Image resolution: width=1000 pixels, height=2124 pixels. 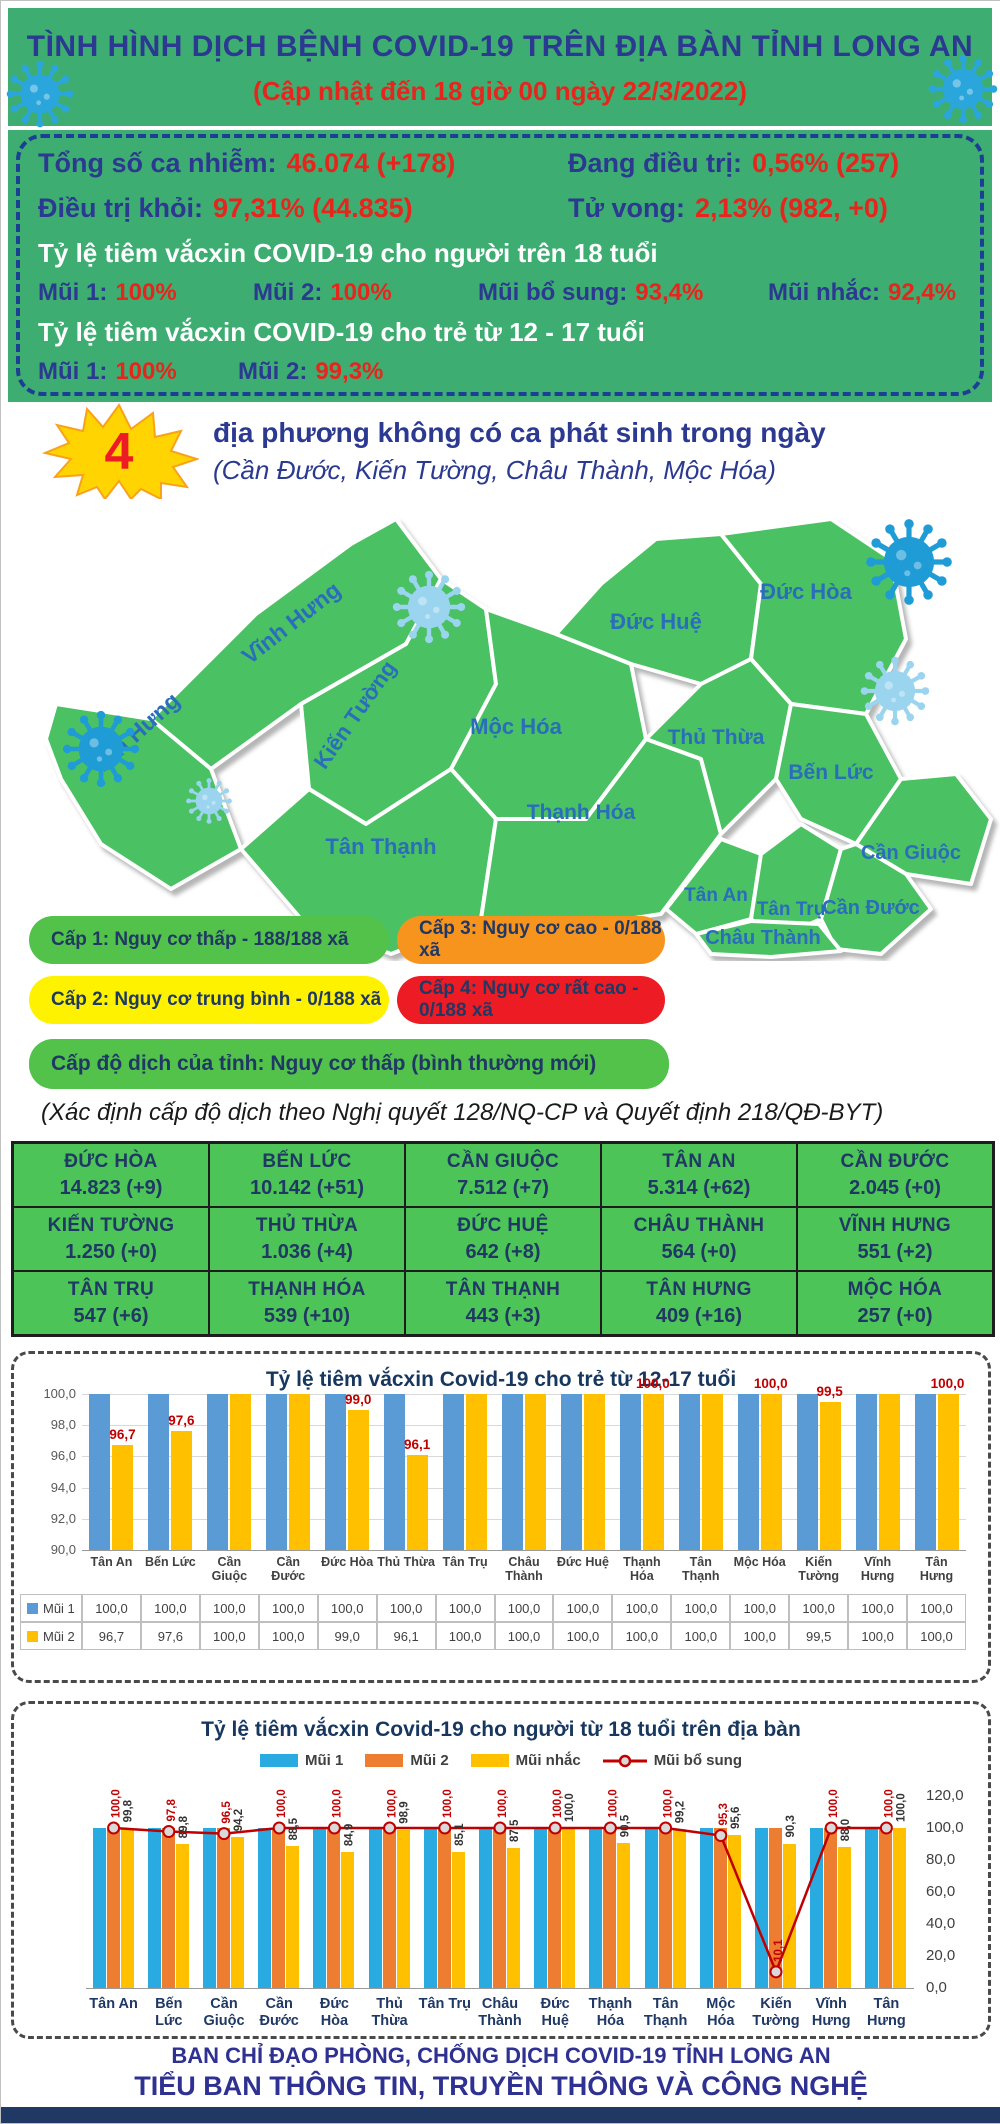 I want to click on nhac-data-label: 100,0, so click(x=570, y=1807).